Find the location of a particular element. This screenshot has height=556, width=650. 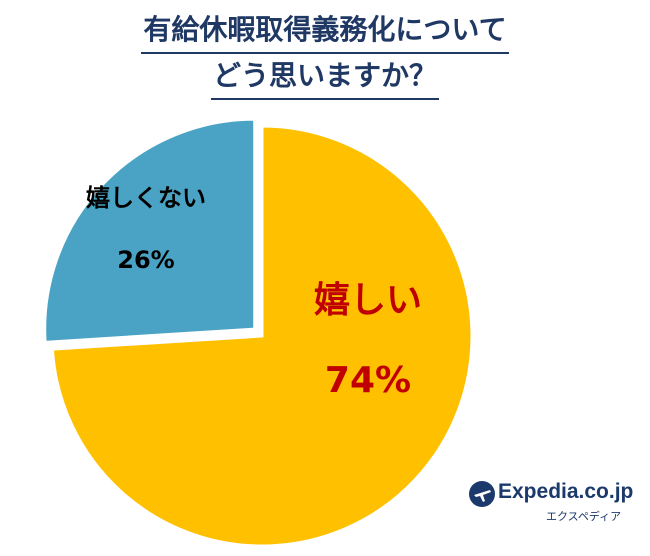

airplane-globe-icon is located at coordinates (482, 494).